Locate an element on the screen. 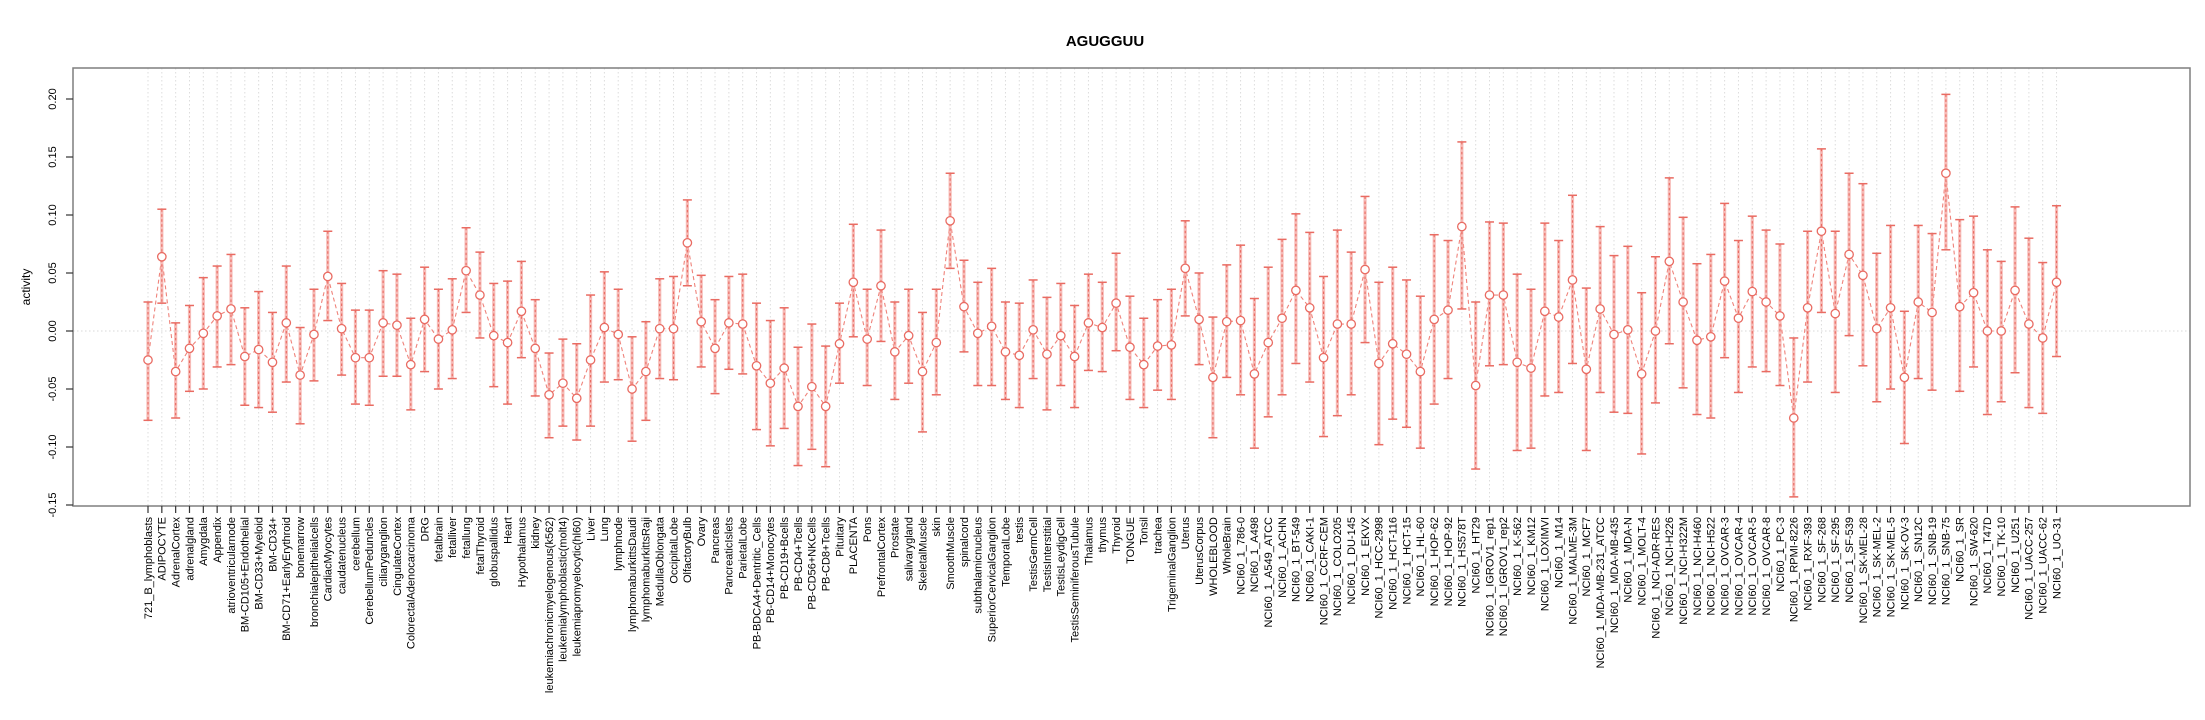 This screenshot has width=2205, height=720. x-tick-label: Prostate is located at coordinates (896, 537).